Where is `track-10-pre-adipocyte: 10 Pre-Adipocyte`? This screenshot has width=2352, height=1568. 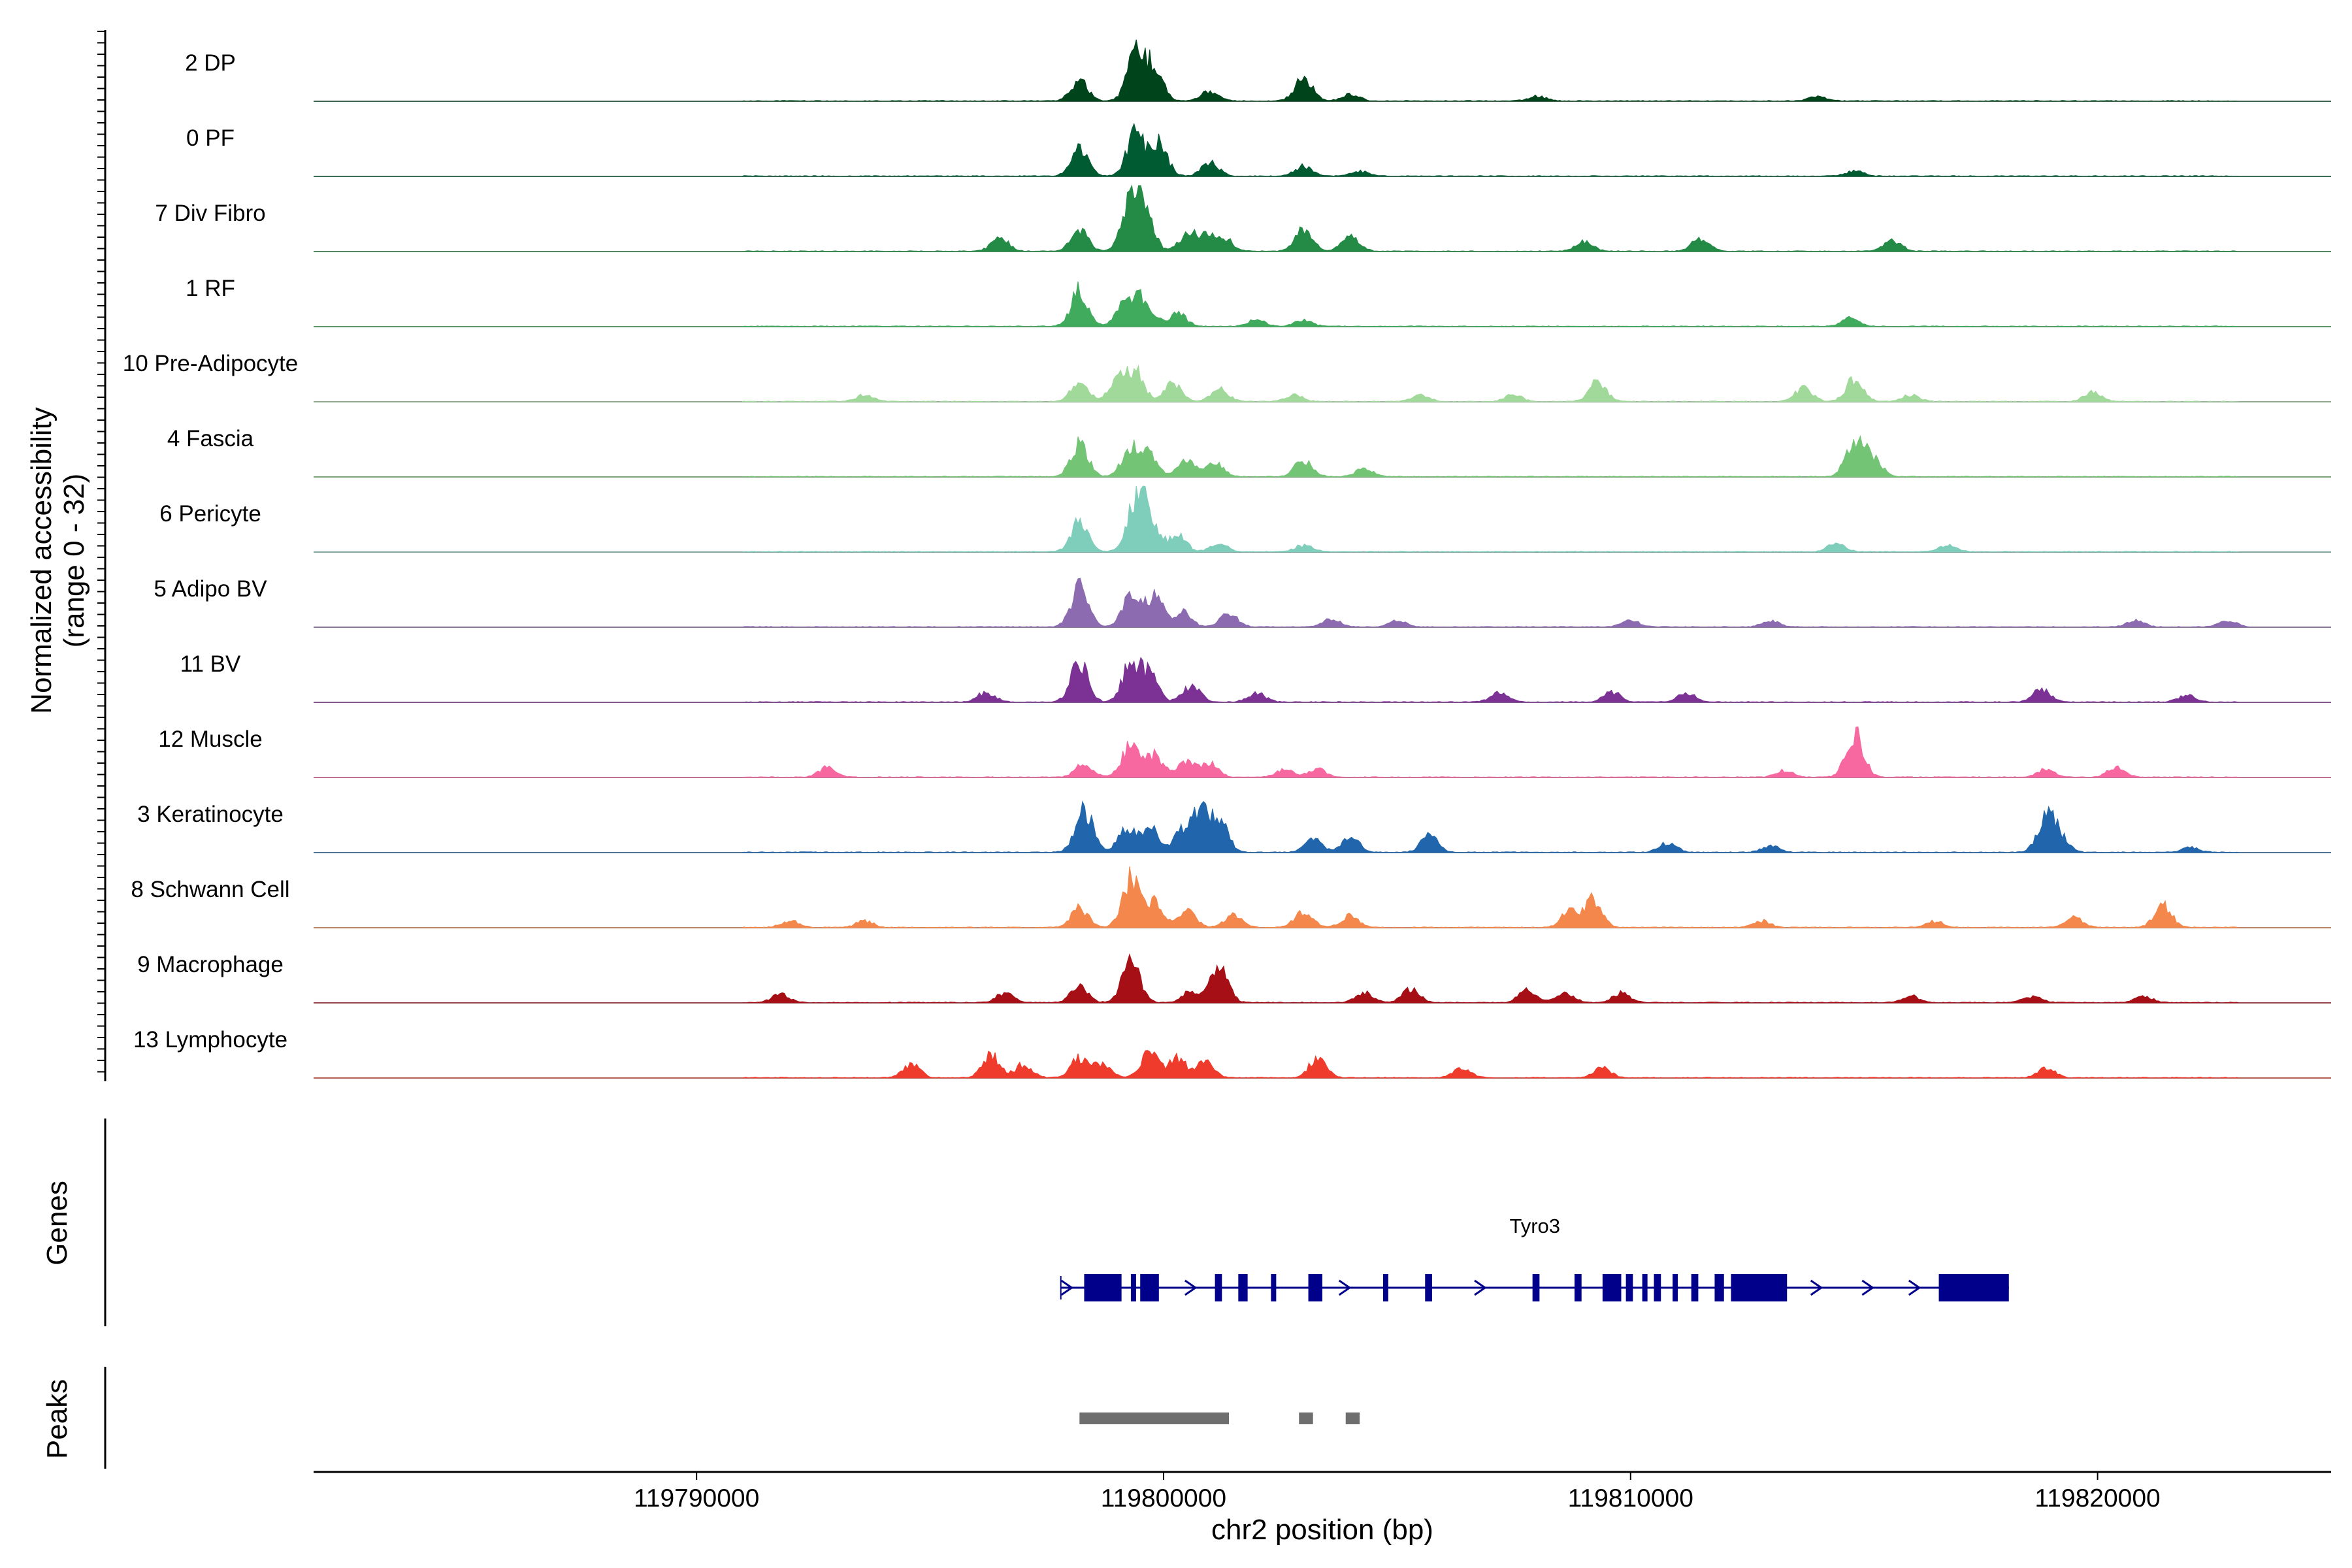 track-10-pre-adipocyte: 10 Pre-Adipocyte is located at coordinates (1227, 376).